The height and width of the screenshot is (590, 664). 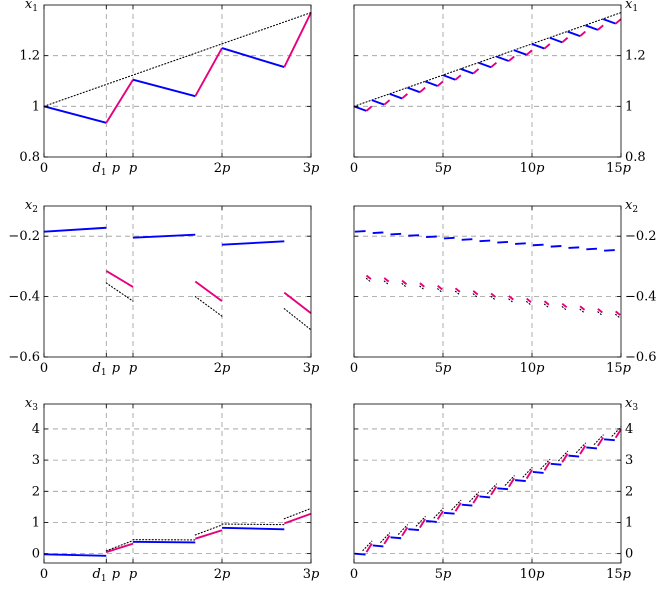 I want to click on y-tick-label: −0.4, so click(x=641, y=297).